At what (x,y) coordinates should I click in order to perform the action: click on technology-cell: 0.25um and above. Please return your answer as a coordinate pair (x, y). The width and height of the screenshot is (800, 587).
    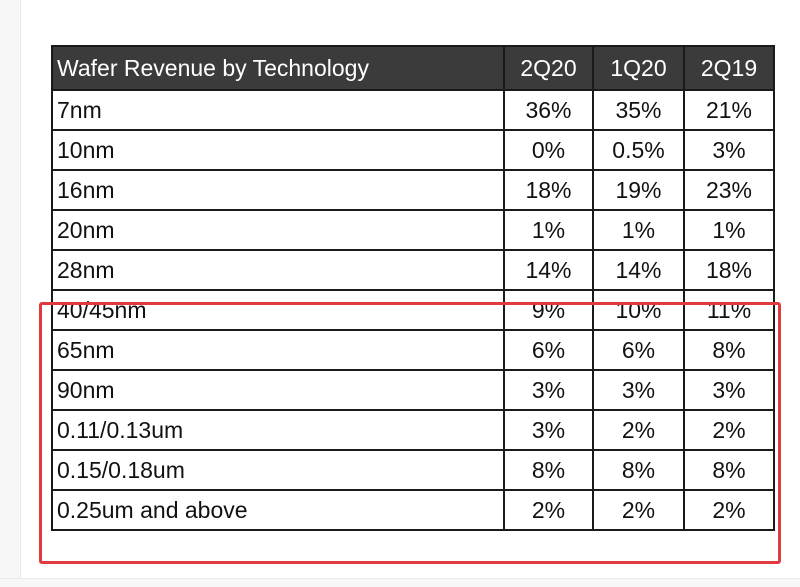
    Looking at the image, I should click on (278, 510).